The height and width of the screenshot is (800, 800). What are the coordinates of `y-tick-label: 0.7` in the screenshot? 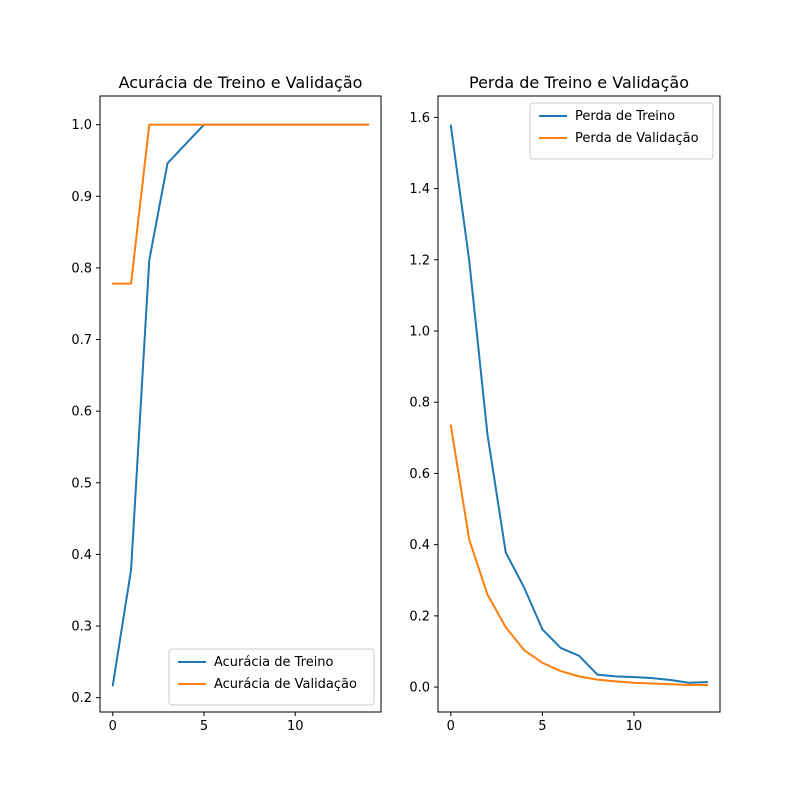 It's located at (81, 340).